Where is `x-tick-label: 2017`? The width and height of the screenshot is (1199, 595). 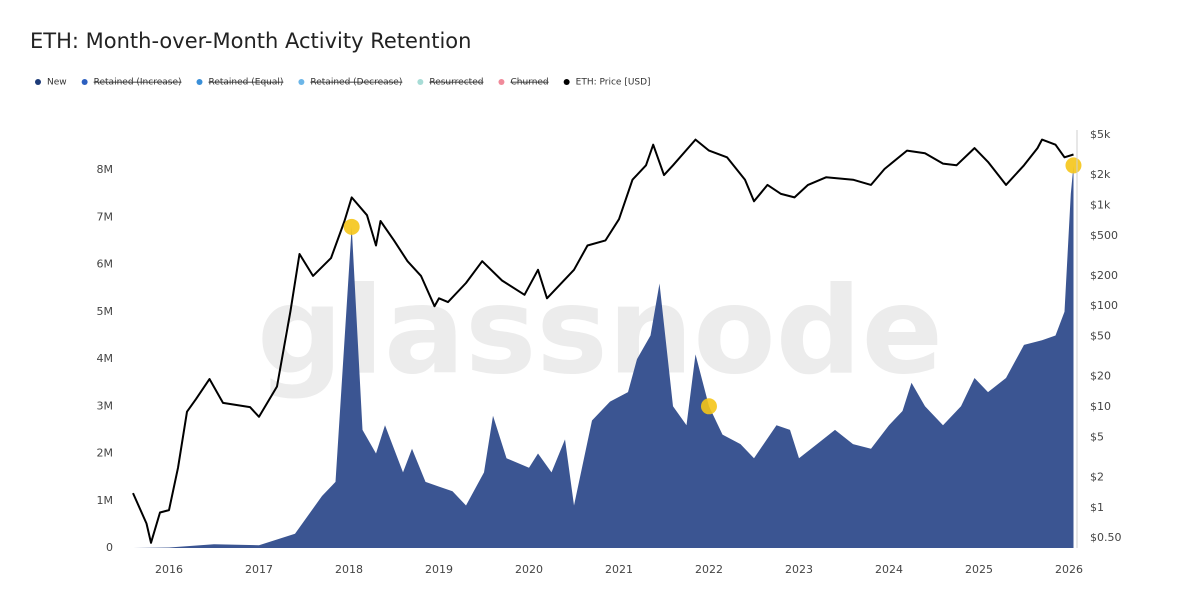 x-tick-label: 2017 is located at coordinates (259, 569).